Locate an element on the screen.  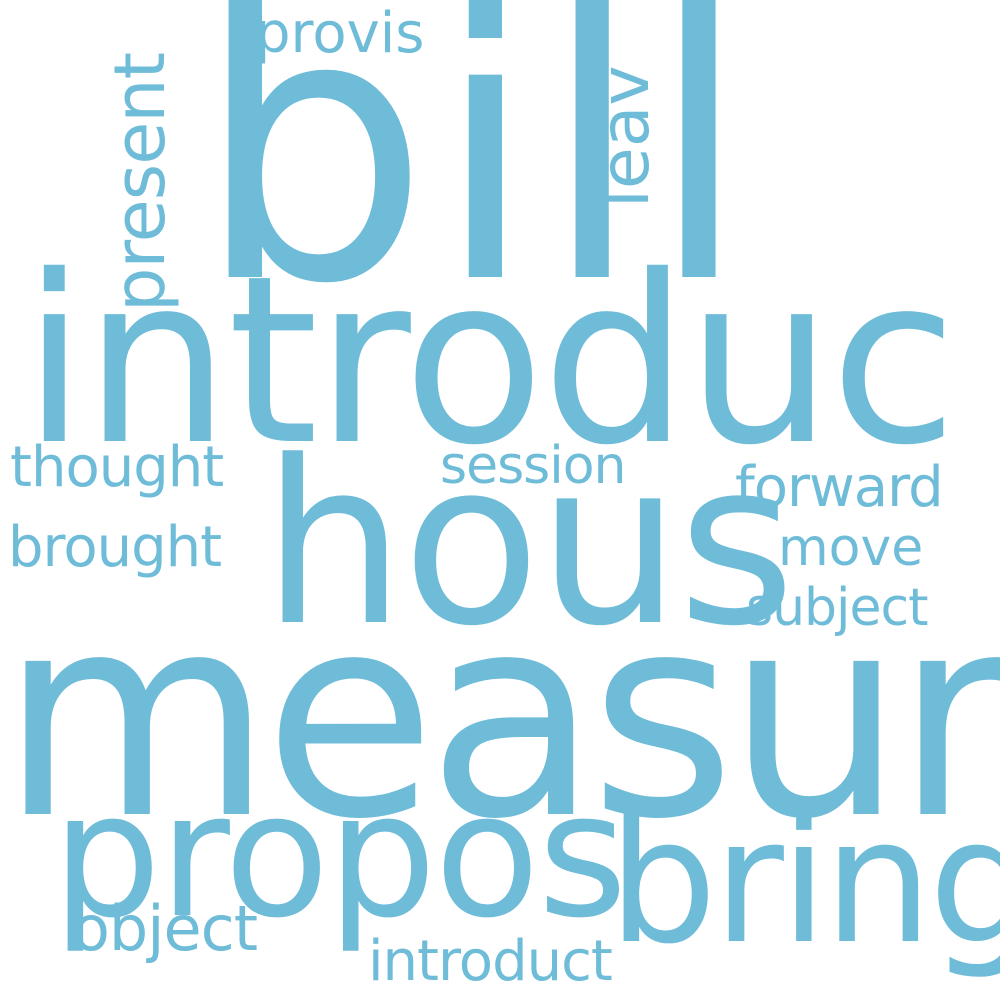
word-subject: subject is located at coordinates (837, 608).